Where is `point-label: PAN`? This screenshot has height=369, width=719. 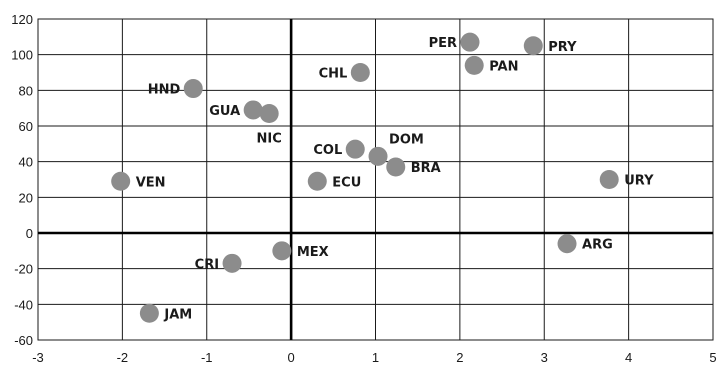 point-label: PAN is located at coordinates (503, 66).